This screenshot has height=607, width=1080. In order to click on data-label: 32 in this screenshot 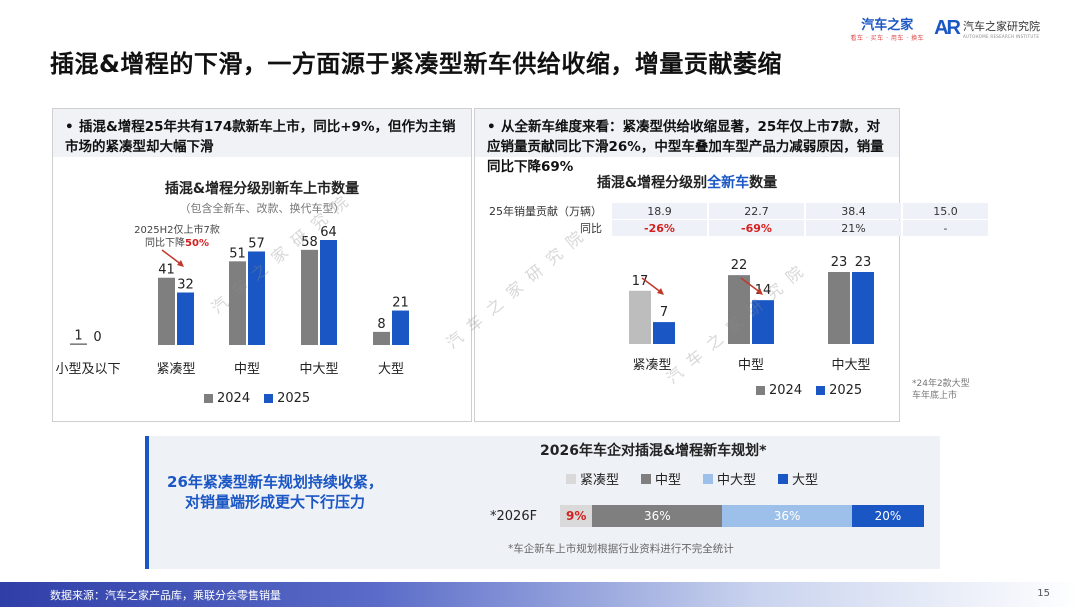, I will do `click(185, 285)`.